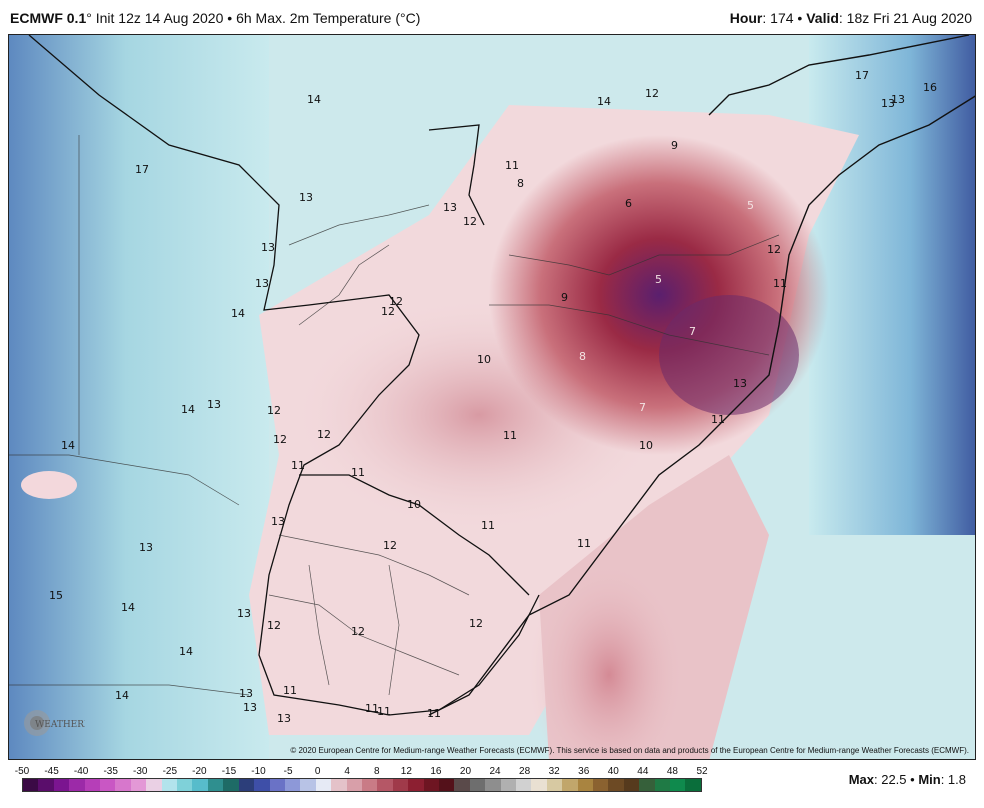 The width and height of the screenshot is (984, 808). I want to click on temp-label light: 6, so click(628, 203).